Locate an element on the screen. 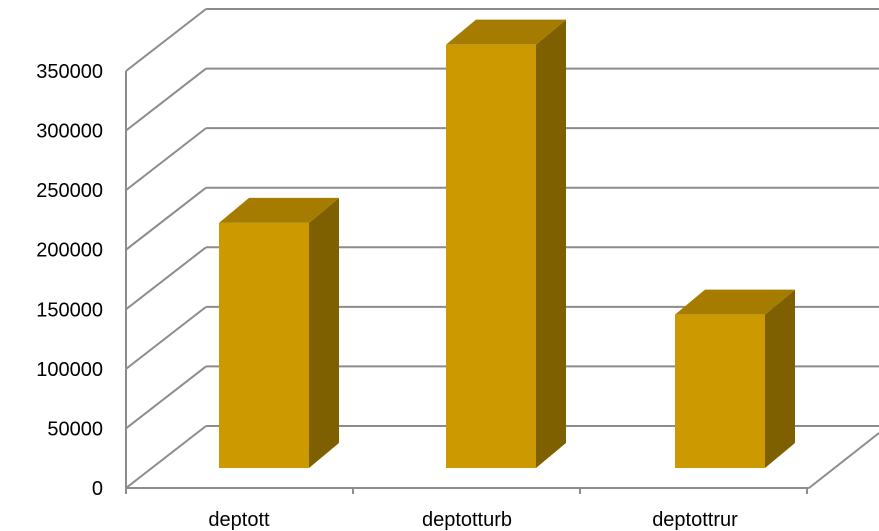  y-tick-label: 300000 is located at coordinates (69, 132).